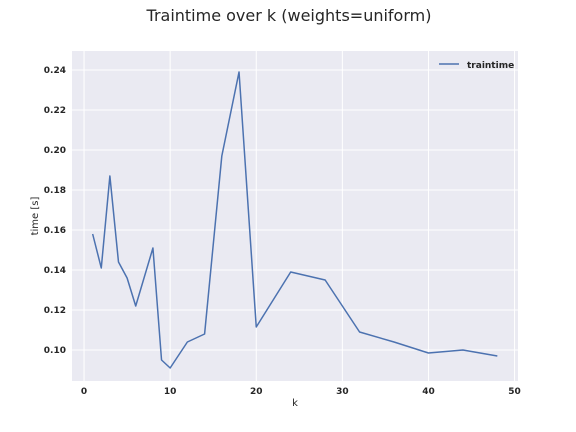 Image resolution: width=576 pixels, height=432 pixels. I want to click on y-tick-label: 0.16, so click(55, 231).